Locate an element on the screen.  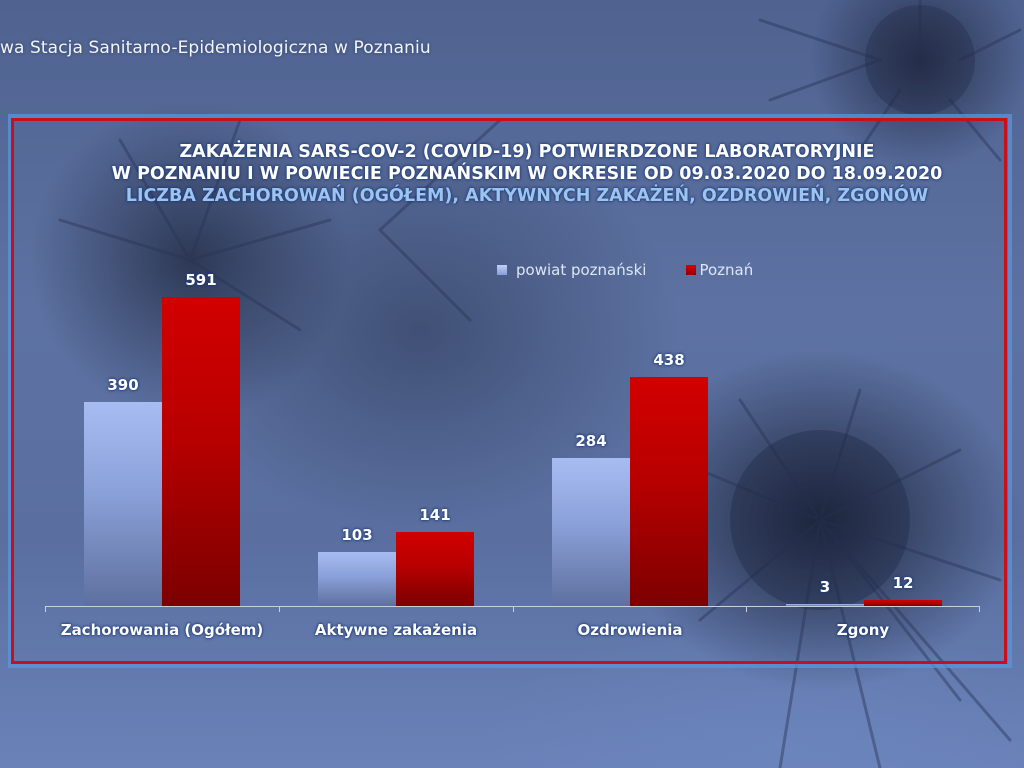
category-label-ozdrowienia: Ozdrowienia is located at coordinates (630, 630).